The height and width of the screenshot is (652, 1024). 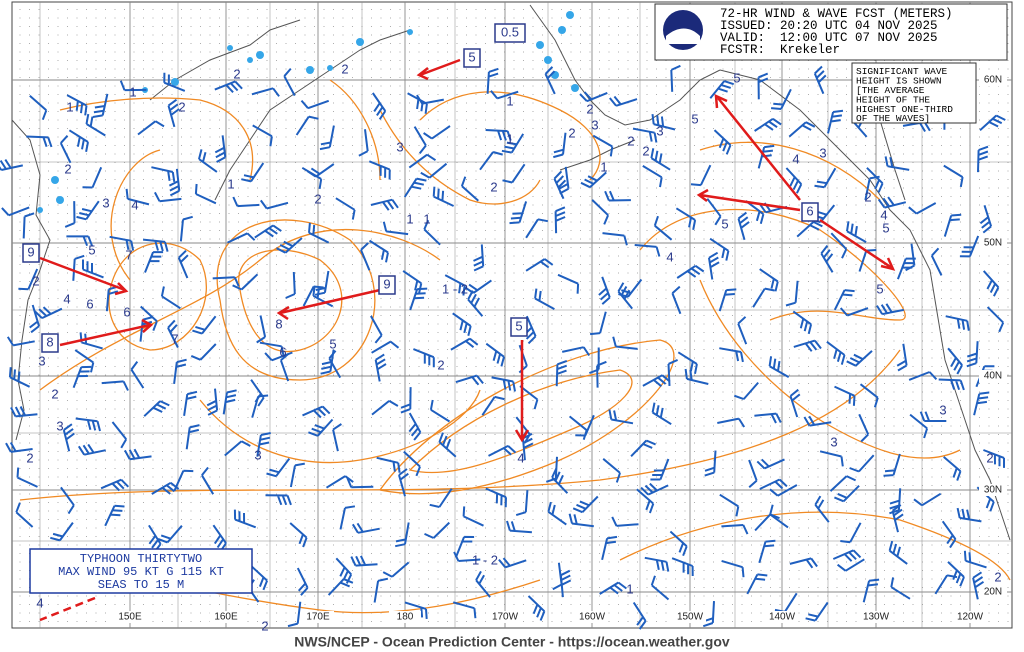 What do you see at coordinates (993, 490) in the screenshot?
I see `lat-label: 30N` at bounding box center [993, 490].